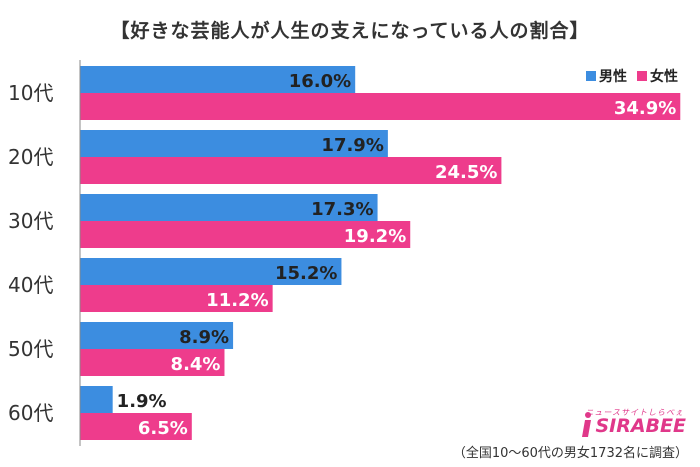 The image size is (700, 467). What do you see at coordinates (632, 76) in the screenshot?
I see `legend: 男性 女性` at bounding box center [632, 76].